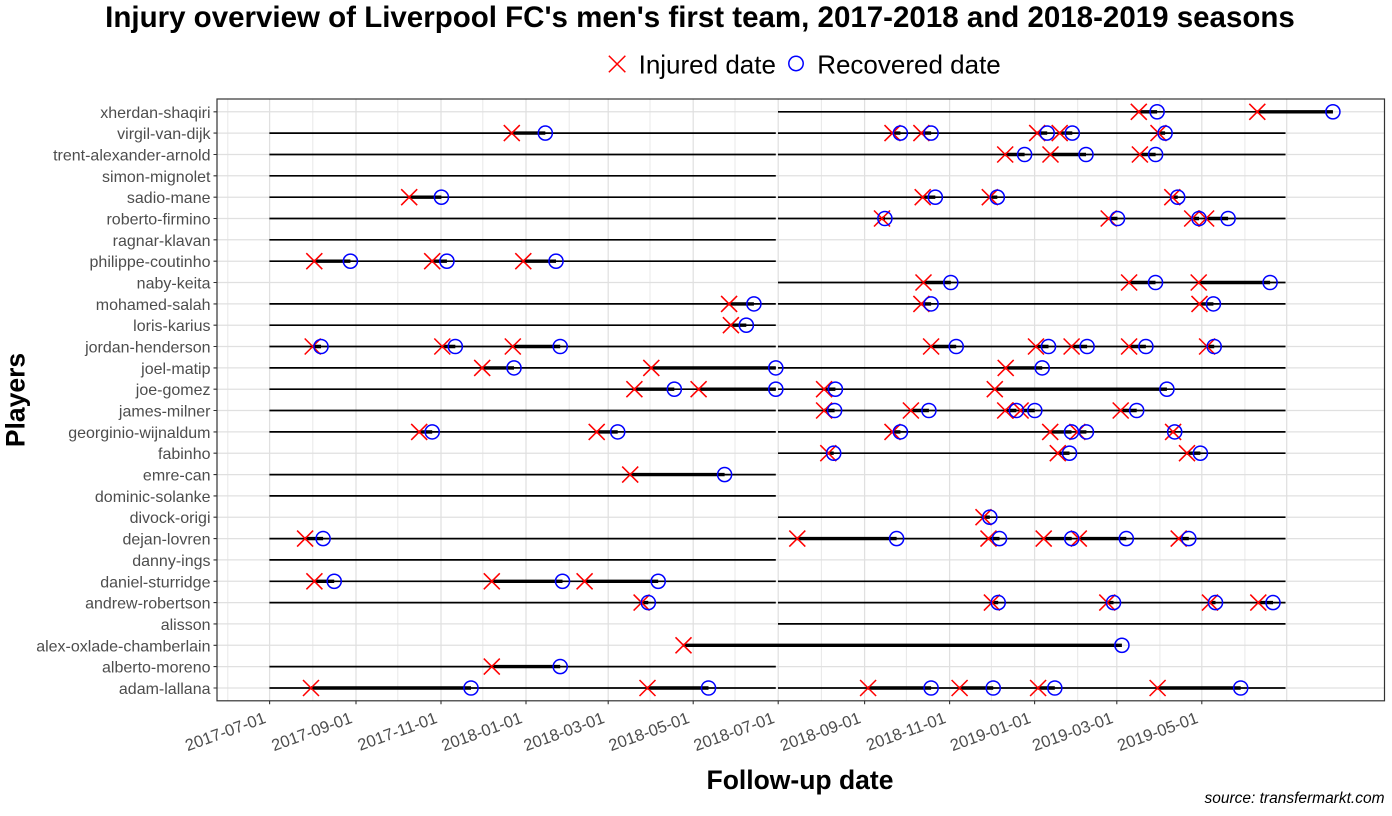  What do you see at coordinates (131, 156) in the screenshot?
I see `svg-text: trent-alexander-arnold` at bounding box center [131, 156].